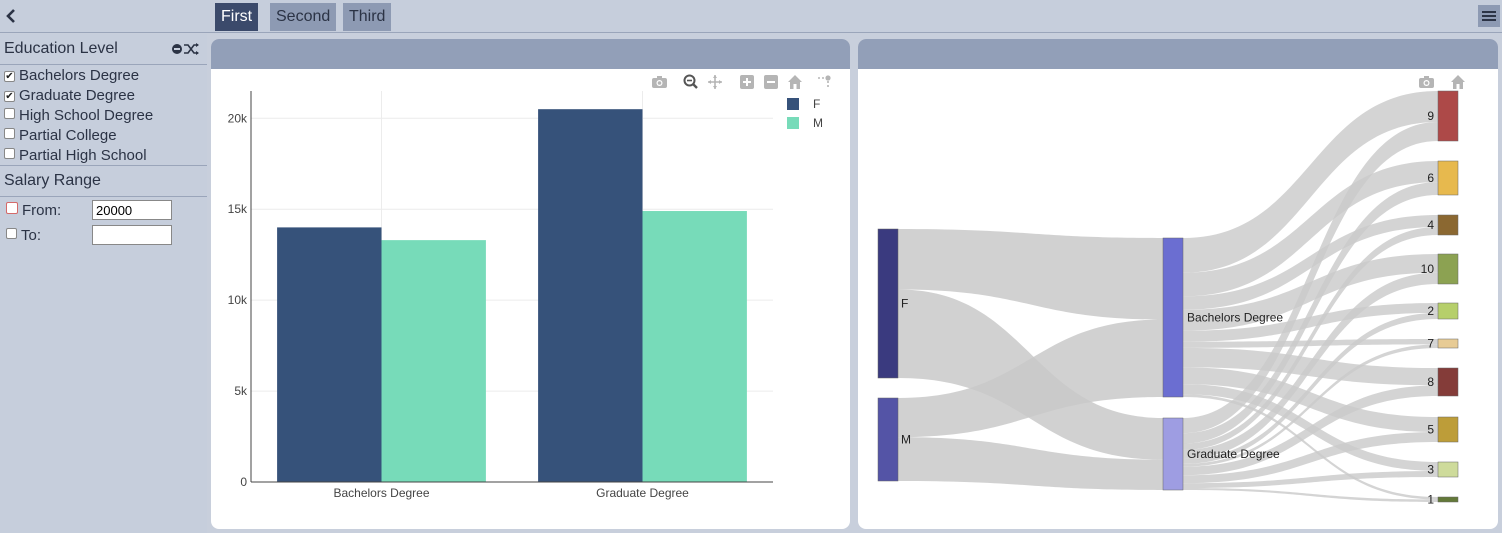 The width and height of the screenshot is (1502, 533). What do you see at coordinates (11, 16) in the screenshot?
I see `back-chevron-icon` at bounding box center [11, 16].